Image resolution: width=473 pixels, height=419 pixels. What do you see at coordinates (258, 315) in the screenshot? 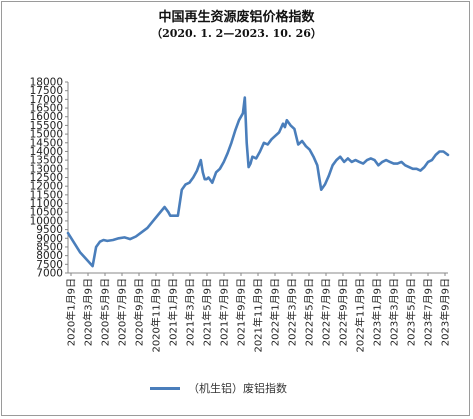
I see `x-tick-label: 2021年11月9日` at bounding box center [258, 315].